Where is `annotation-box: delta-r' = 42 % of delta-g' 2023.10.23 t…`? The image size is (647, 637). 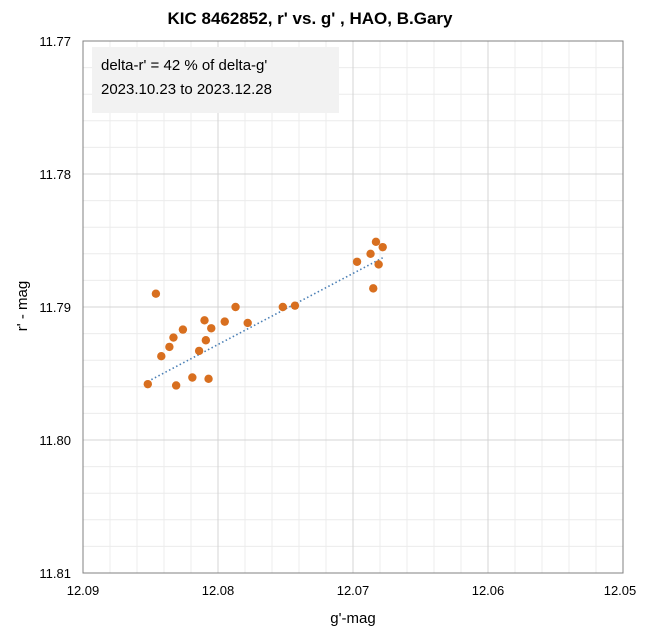
annotation-box: delta-r' = 42 % of delta-g' 2023.10.23 t… is located at coordinates (215, 80).